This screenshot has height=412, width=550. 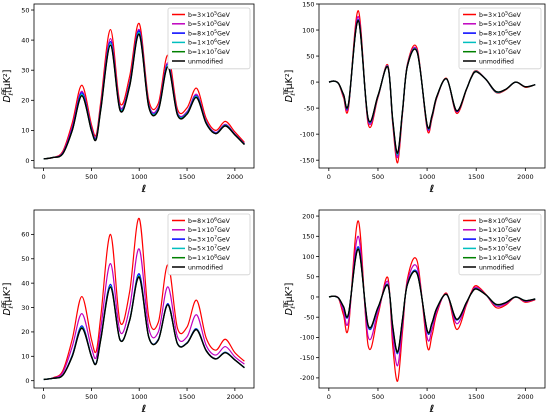 What do you see at coordinates (209, 239) in the screenshot?
I see `legend-label: b=3×107GeV` at bounding box center [209, 239].